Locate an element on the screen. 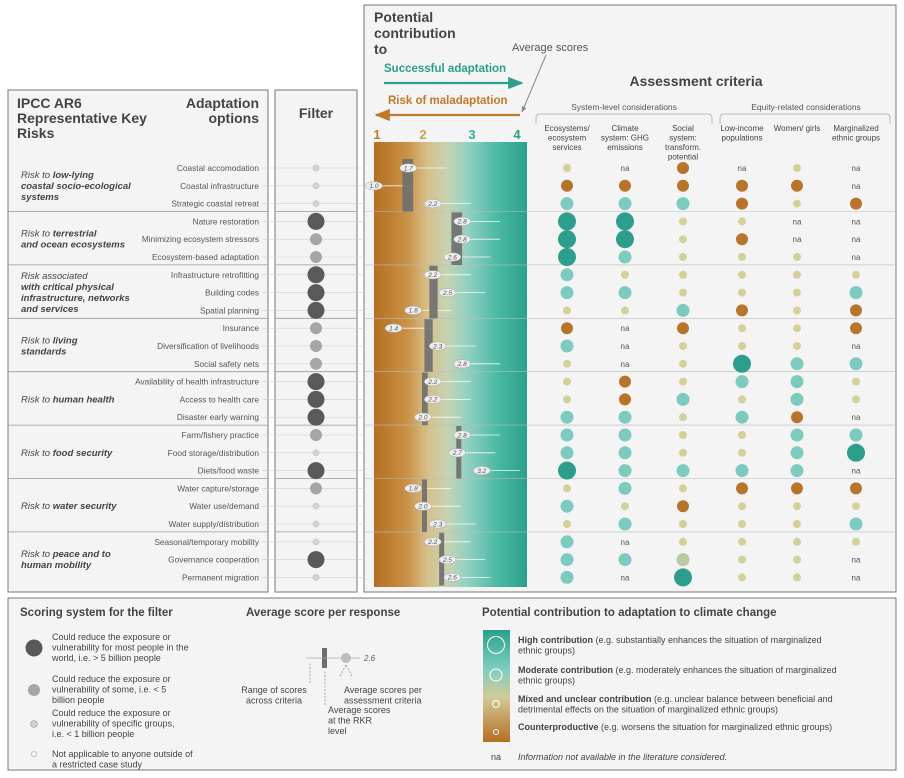  option-label: Coastal infrastructure is located at coordinates (219, 186).